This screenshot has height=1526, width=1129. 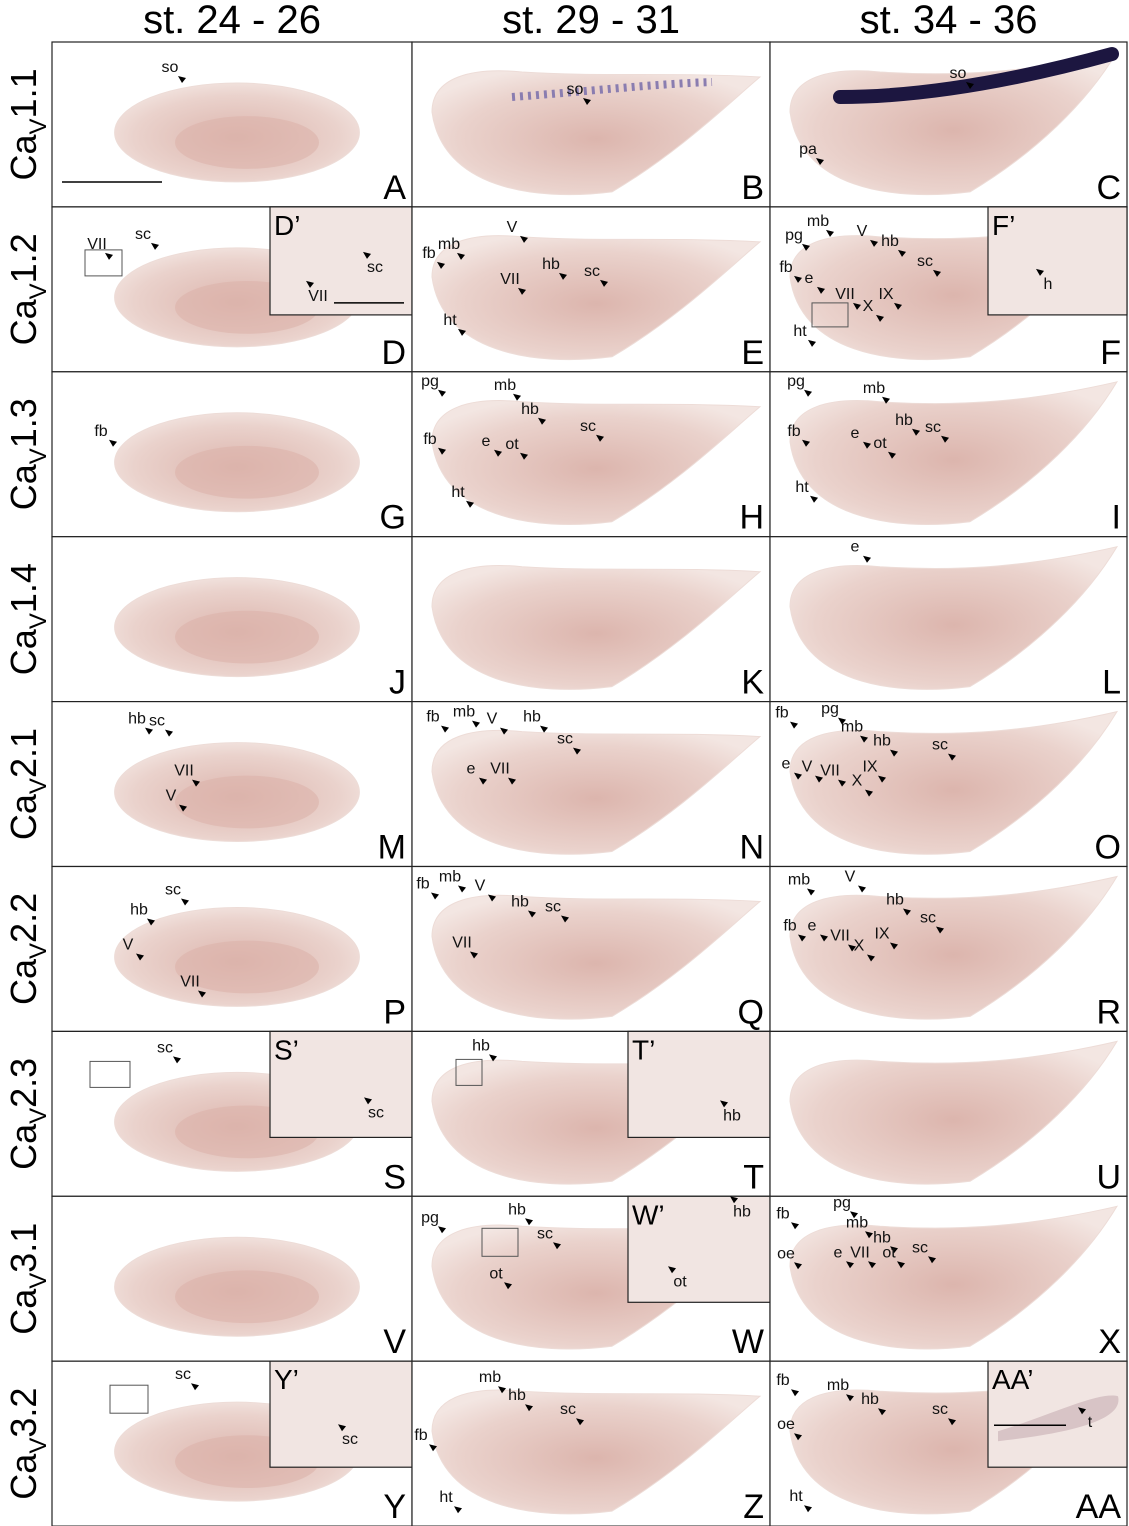 I want to click on panel: sc S S’ sc, so click(x=232, y=1113).